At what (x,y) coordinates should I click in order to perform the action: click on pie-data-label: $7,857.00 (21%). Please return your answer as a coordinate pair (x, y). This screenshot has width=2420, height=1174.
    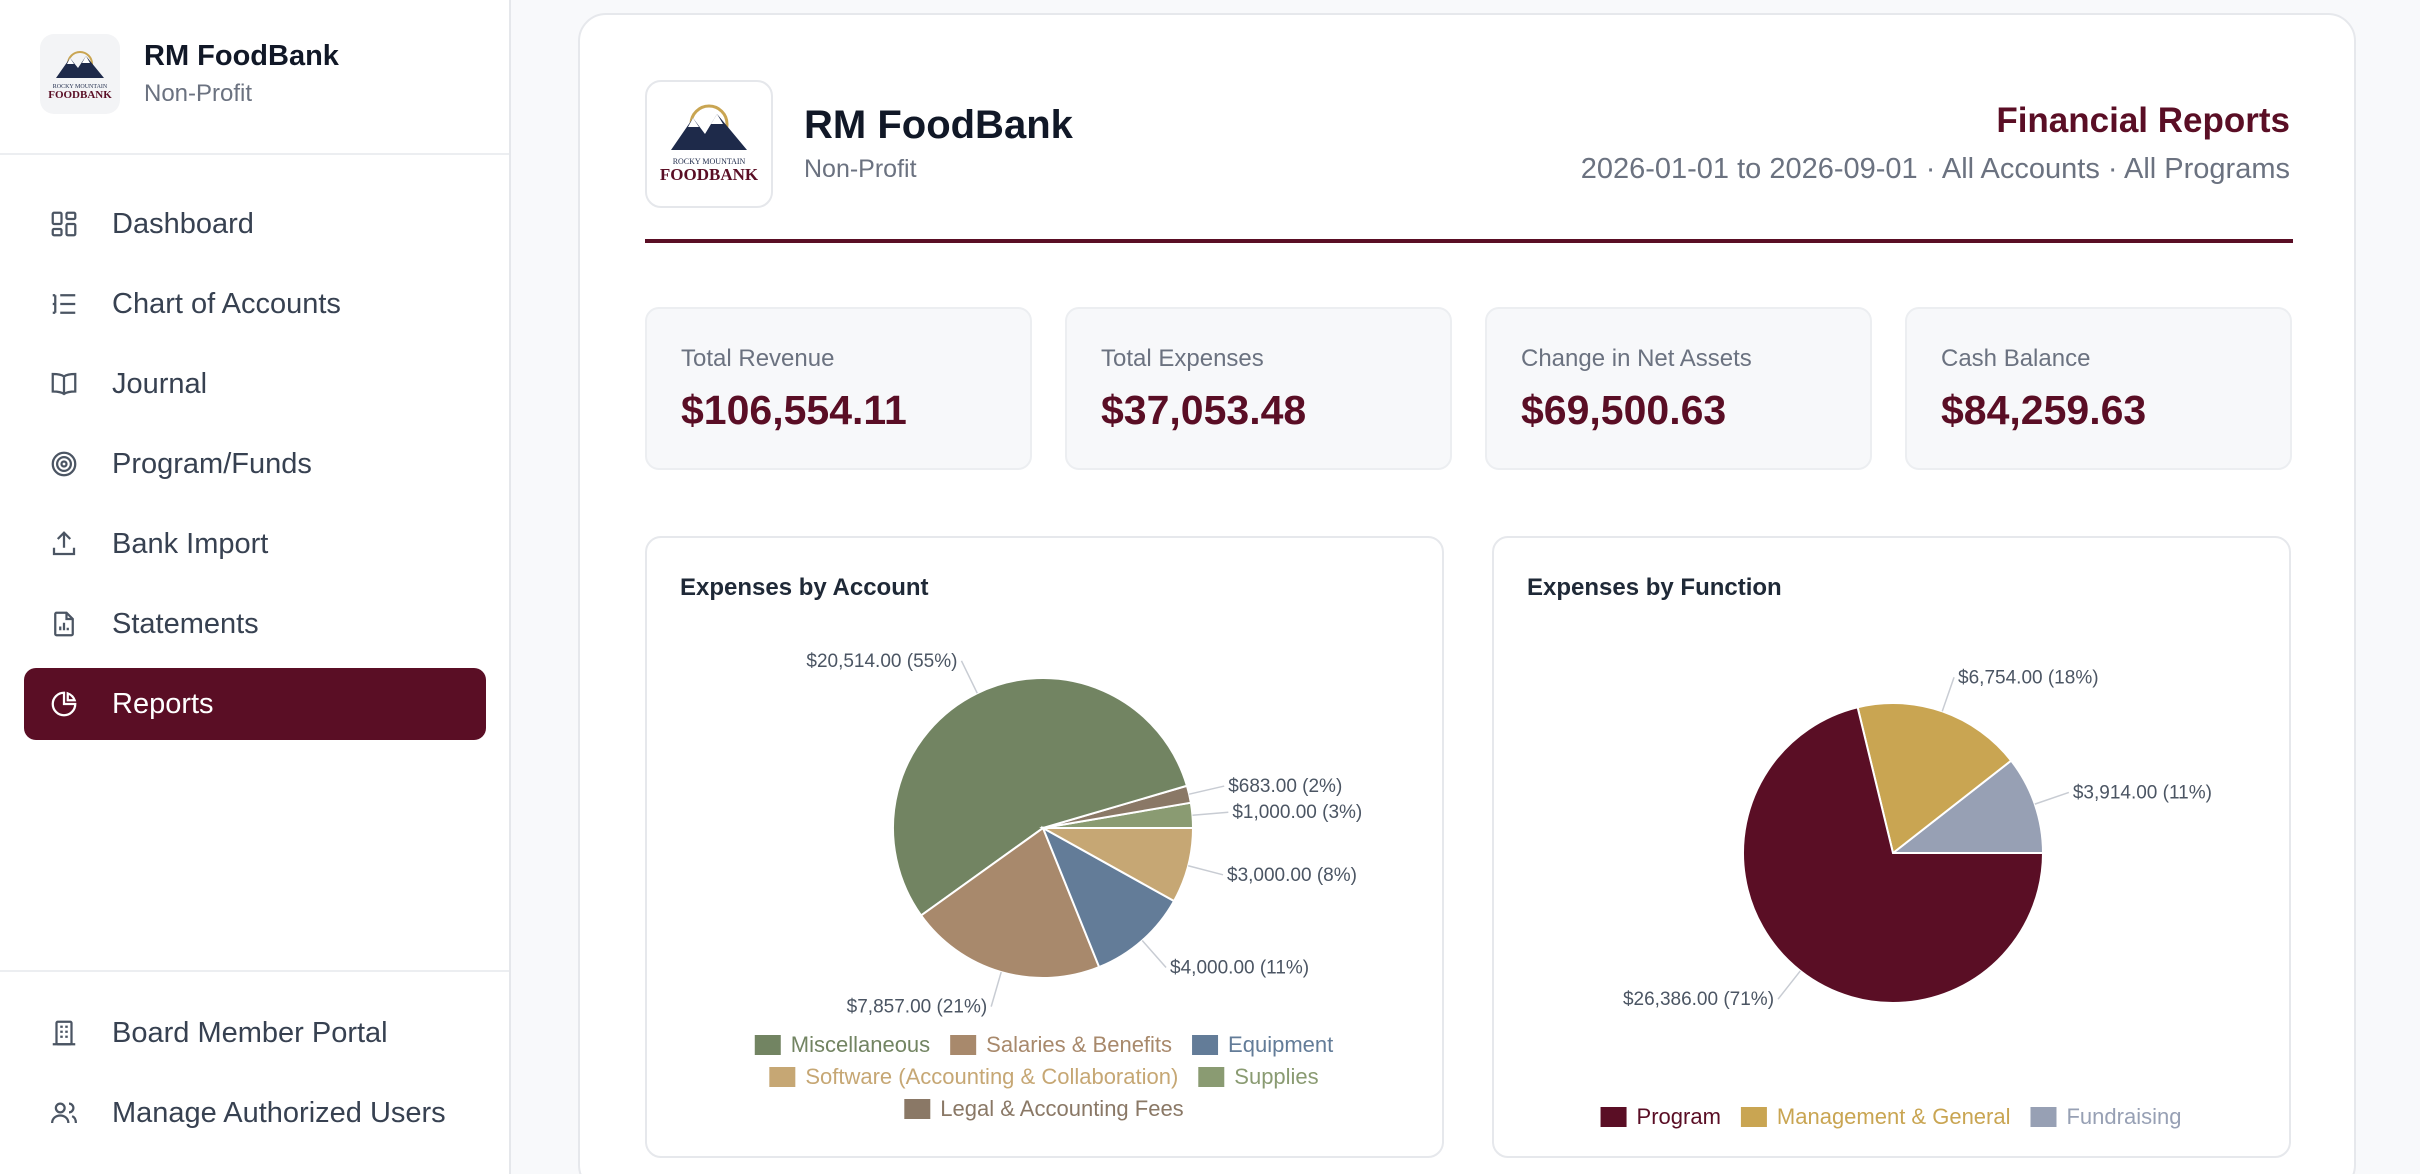
    Looking at the image, I should click on (917, 1007).